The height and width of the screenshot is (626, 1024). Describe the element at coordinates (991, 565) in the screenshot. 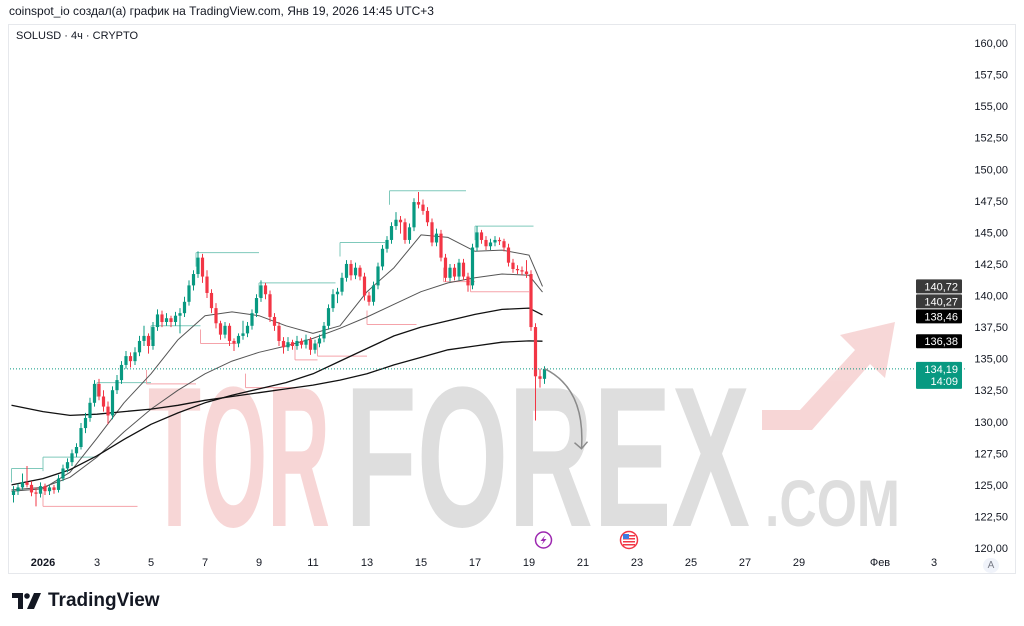

I see `auto-scale-button: A` at that location.